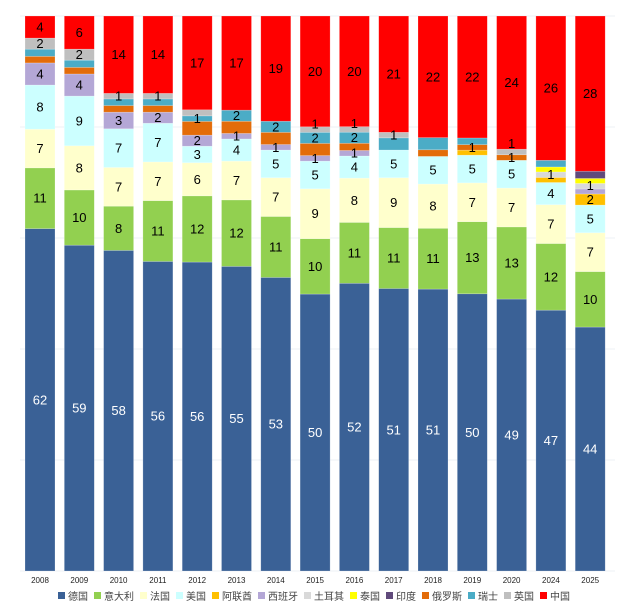 The height and width of the screenshot is (614, 628). What do you see at coordinates (555, 595) in the screenshot?
I see `legend-item: 中国` at bounding box center [555, 595].